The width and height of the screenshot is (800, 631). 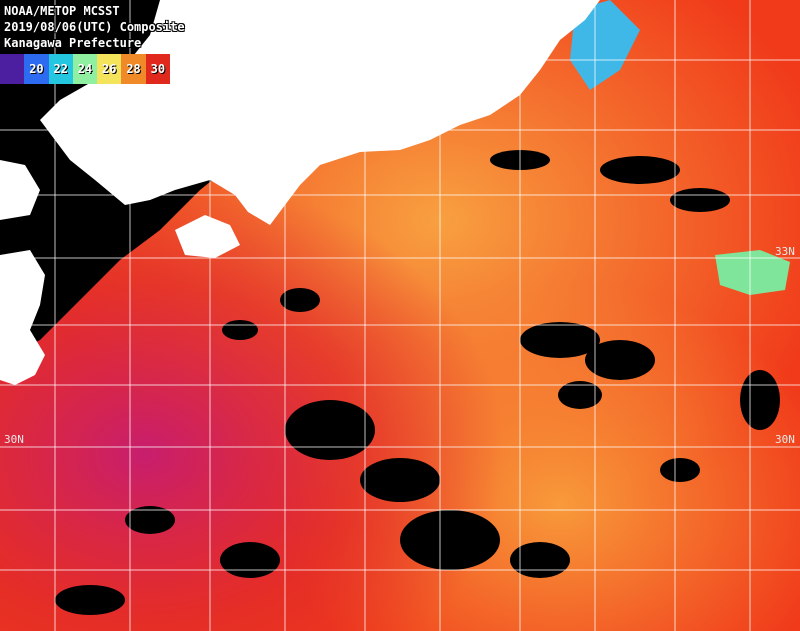 I want to click on temperature-colorbar: 20 22 24 26 28 30, so click(x=85, y=69).